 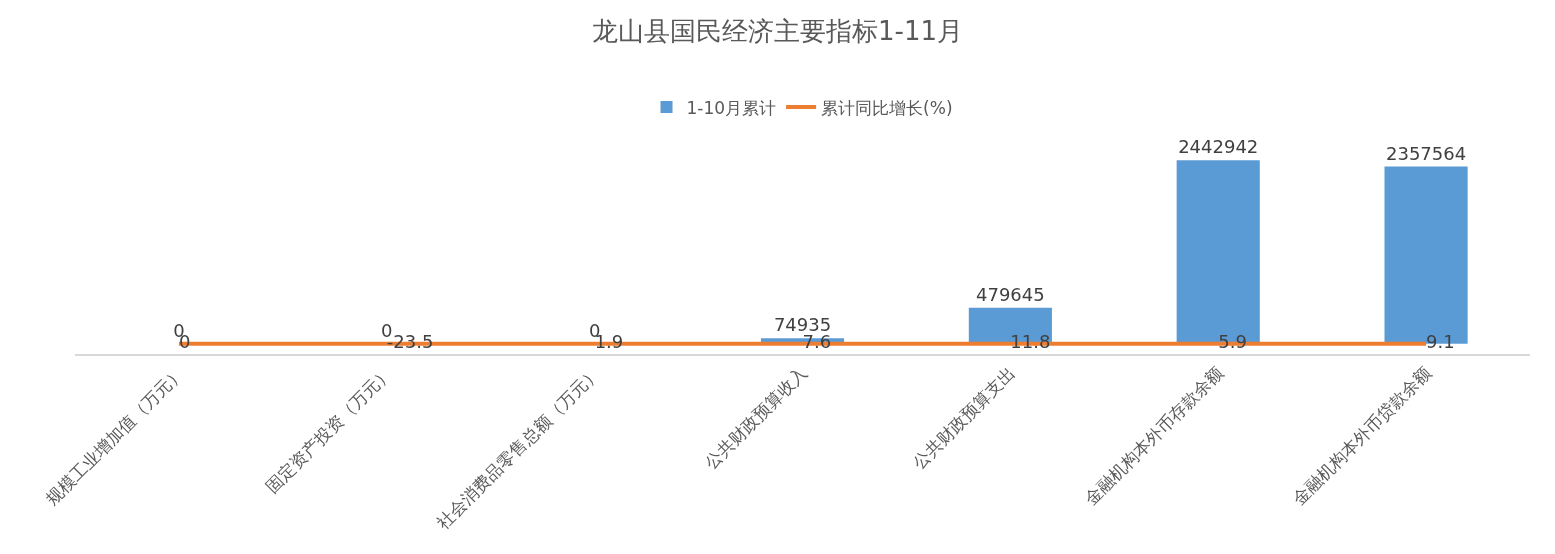 I want to click on data-label: 479645, so click(x=1010, y=294).